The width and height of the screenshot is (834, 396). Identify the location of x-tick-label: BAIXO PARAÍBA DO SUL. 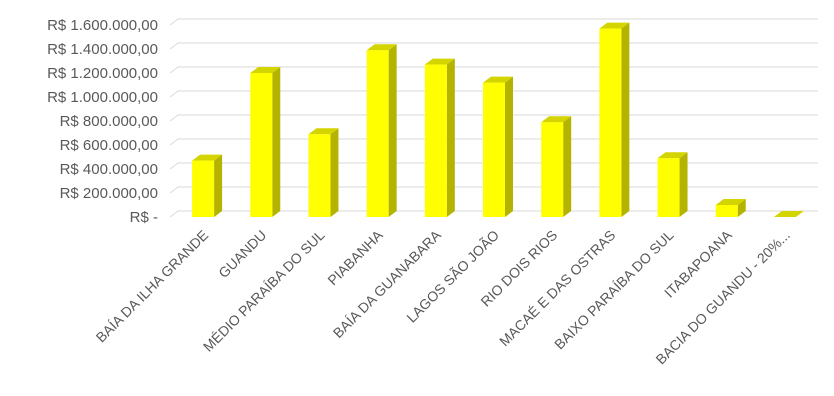
(614, 290).